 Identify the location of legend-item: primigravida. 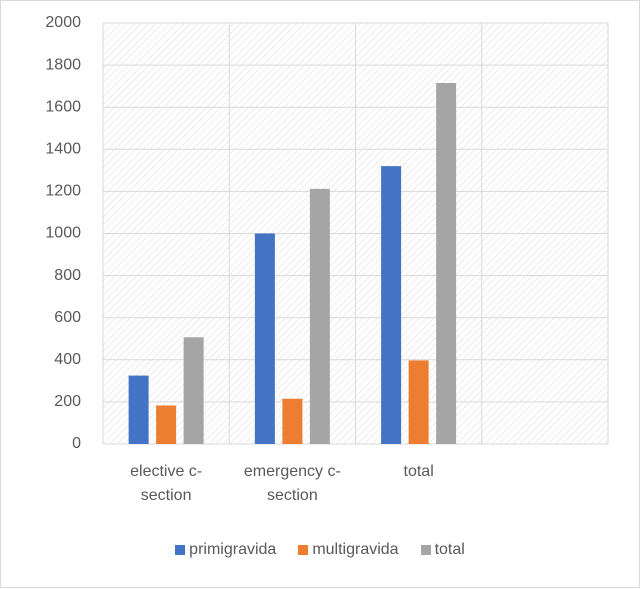
(225, 550).